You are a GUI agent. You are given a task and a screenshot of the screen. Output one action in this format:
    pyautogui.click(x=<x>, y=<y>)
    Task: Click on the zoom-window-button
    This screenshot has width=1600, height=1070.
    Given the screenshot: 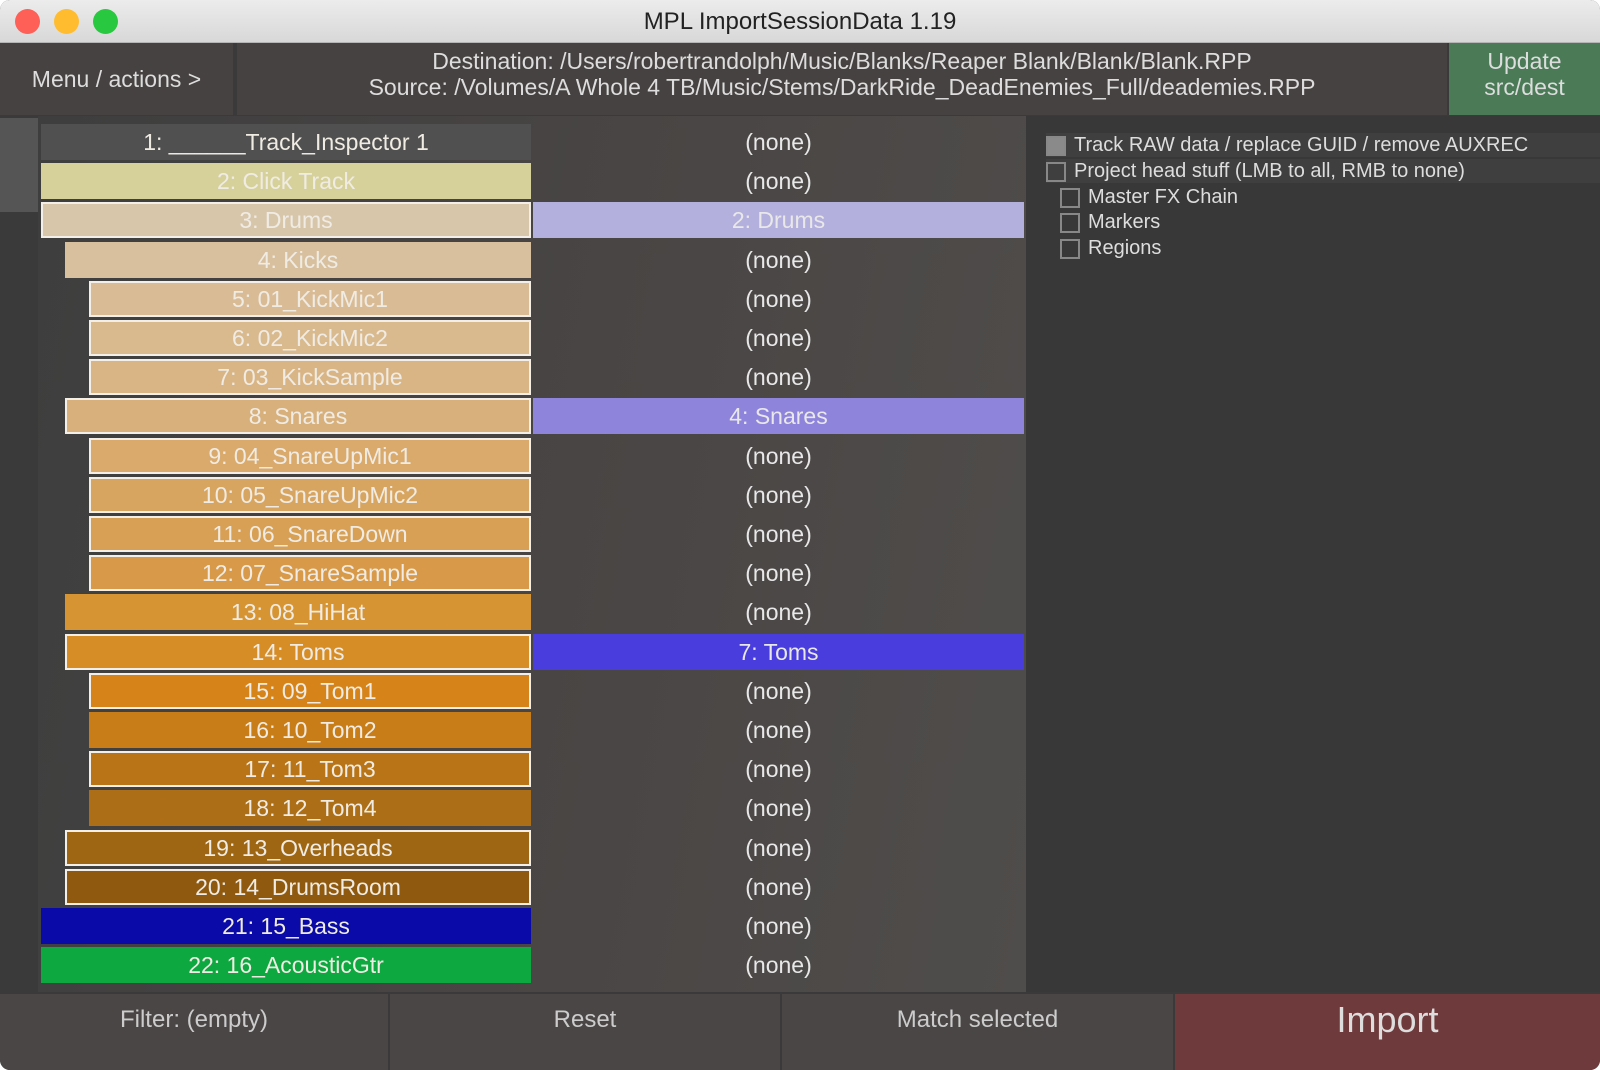 What is the action you would take?
    pyautogui.click(x=105, y=21)
    